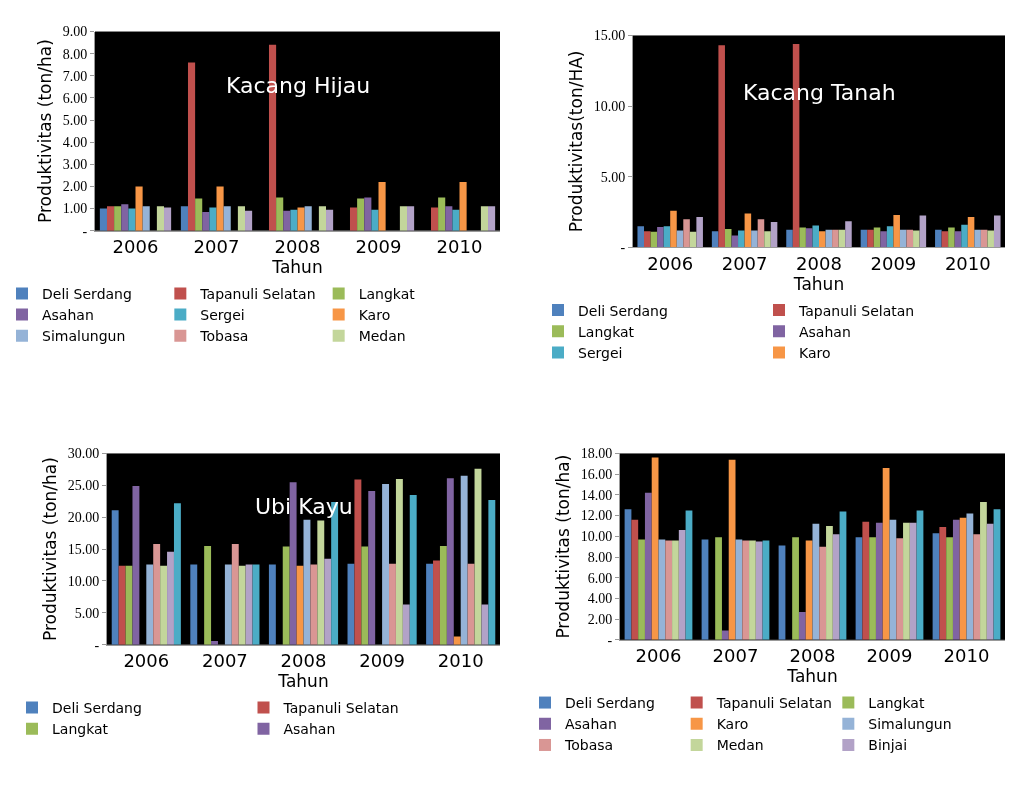 Image resolution: width=1019 pixels, height=797 pixels. Describe the element at coordinates (75, 32) in the screenshot. I see `y-tick-label: 9.00` at that location.